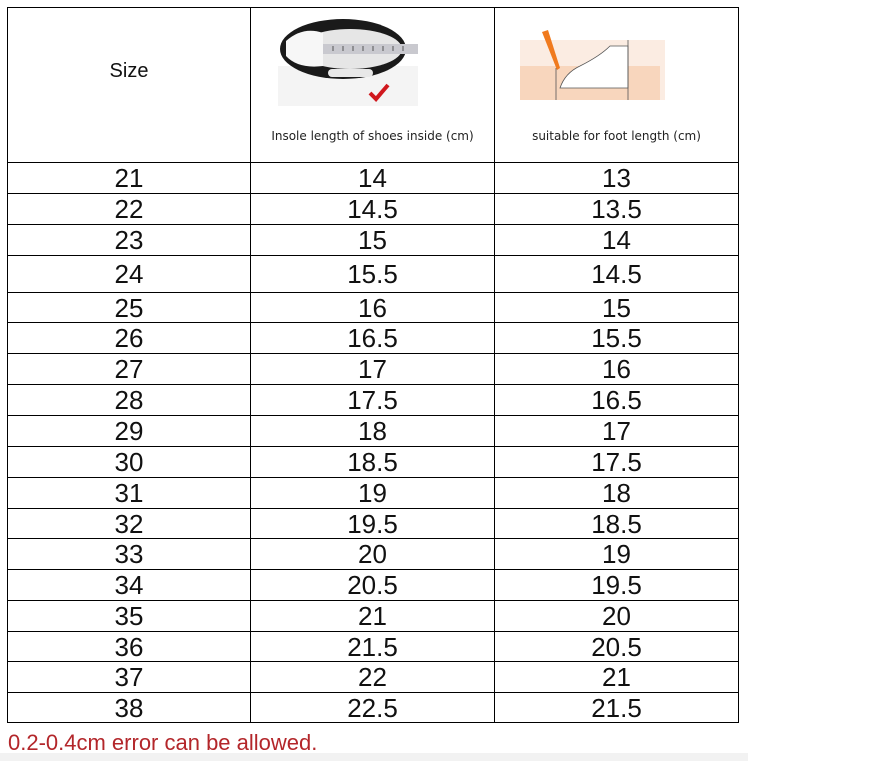  I want to click on foot-cell: 15.5, so click(616, 338).